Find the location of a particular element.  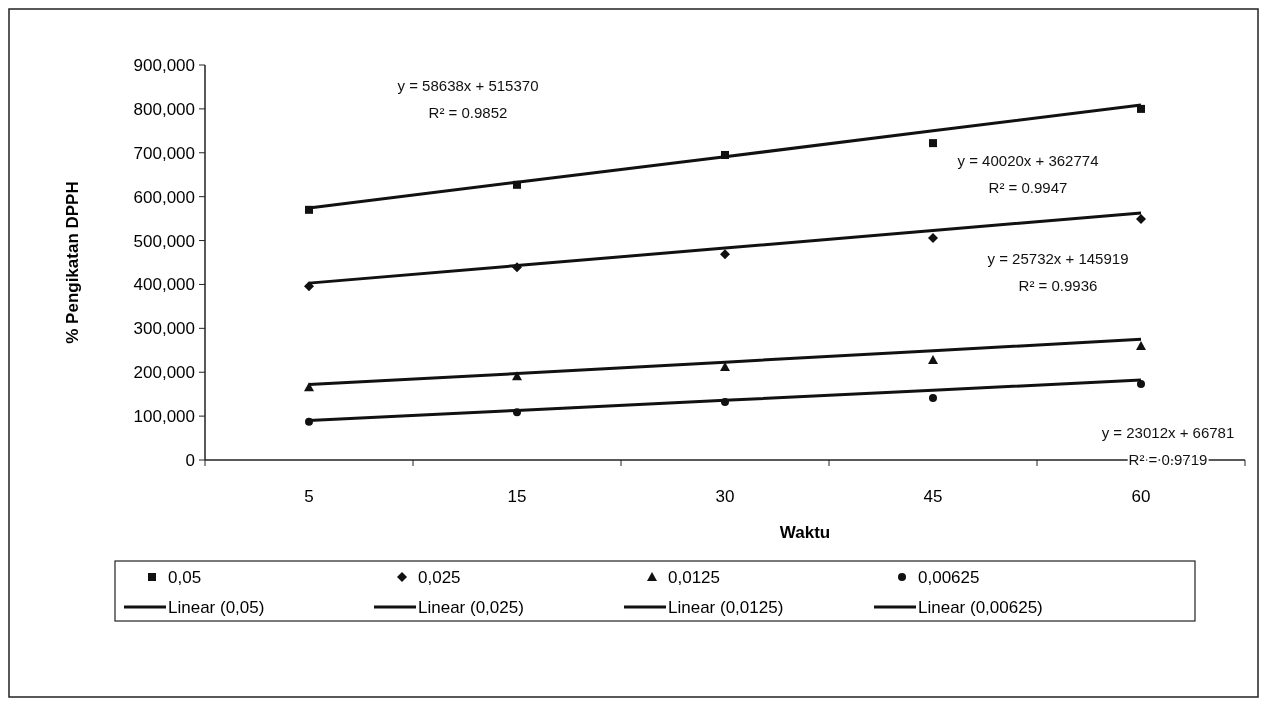

legend-label: 0,00625 is located at coordinates (949, 577).